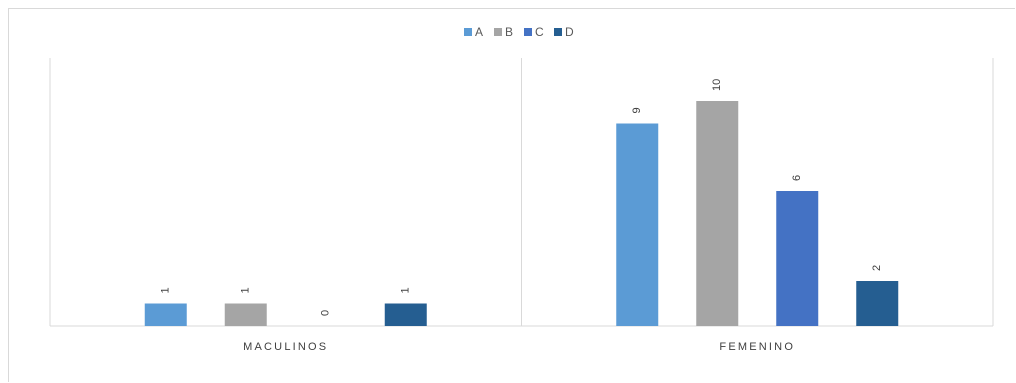 This screenshot has width=1016, height=383. Describe the element at coordinates (717, 85) in the screenshot. I see `data-label: 10` at that location.